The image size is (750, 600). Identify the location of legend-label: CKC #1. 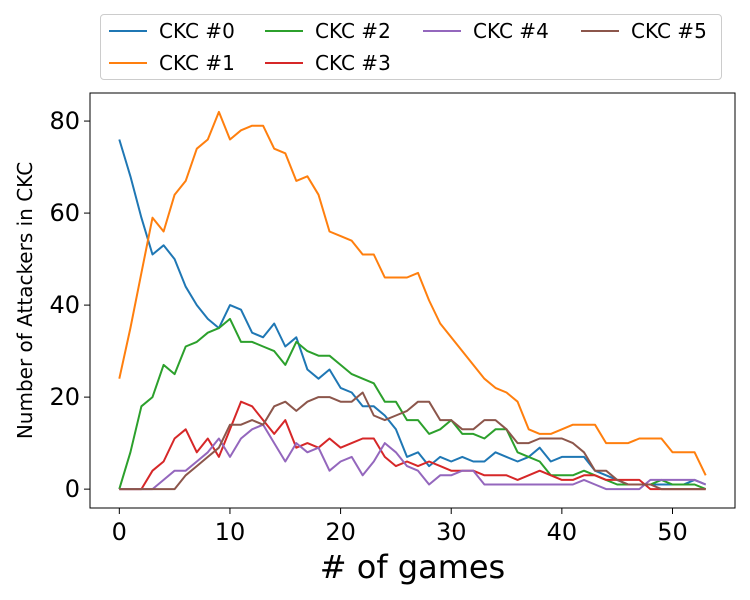
(197, 63).